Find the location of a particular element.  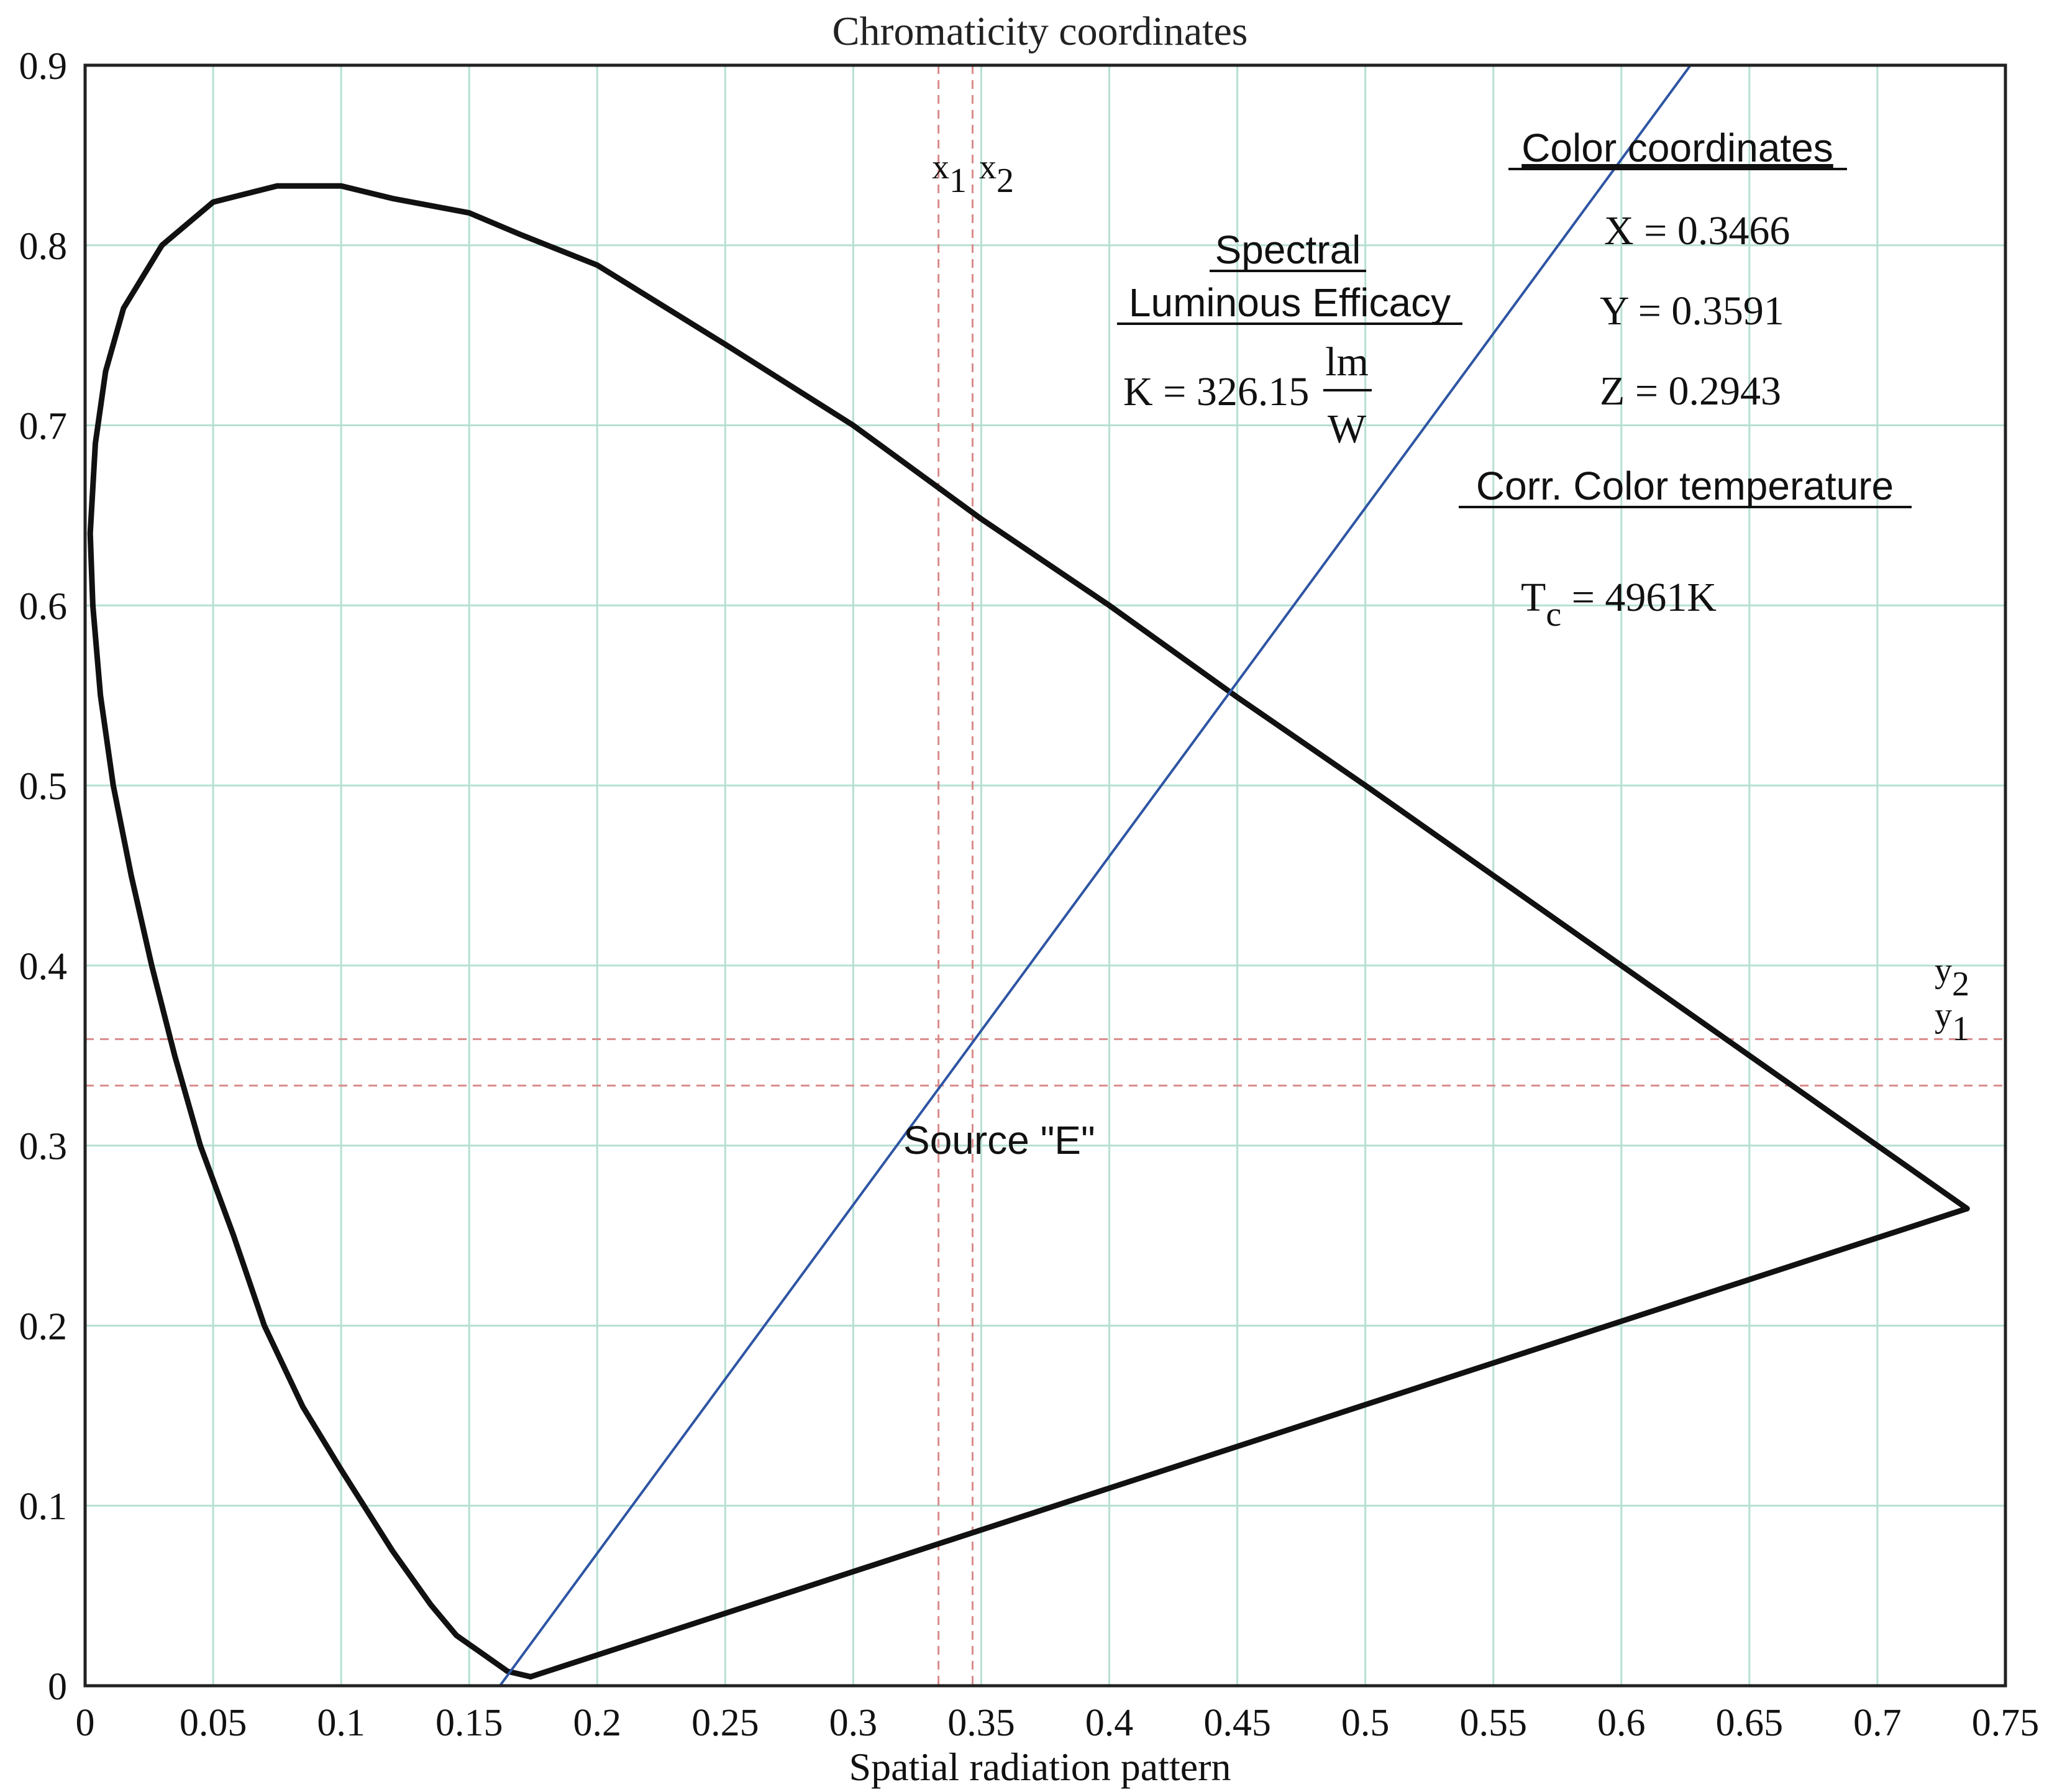

x2-subscript: 2 is located at coordinates (1005, 181).